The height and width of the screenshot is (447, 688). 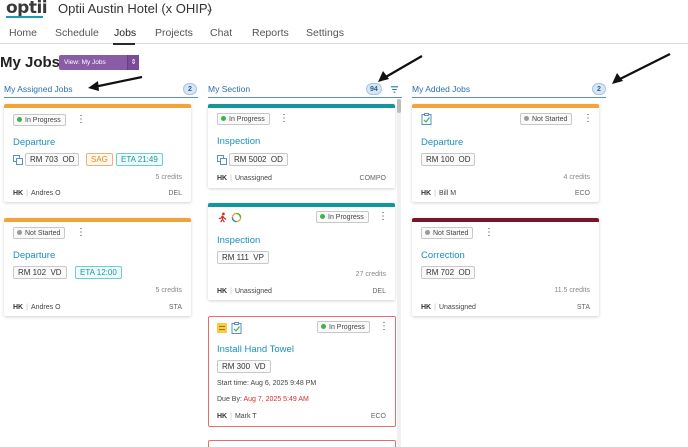 What do you see at coordinates (174, 33) in the screenshot?
I see `nav-projects: Projects` at bounding box center [174, 33].